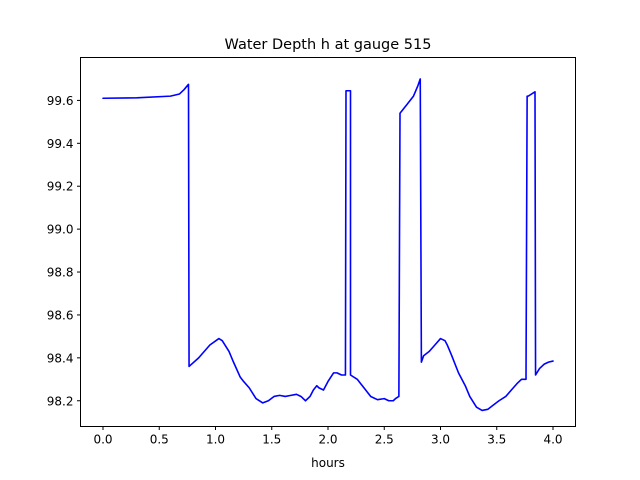 This screenshot has width=640, height=480. What do you see at coordinates (384, 440) in the screenshot?
I see `x-tick-label: 2.5` at bounding box center [384, 440].